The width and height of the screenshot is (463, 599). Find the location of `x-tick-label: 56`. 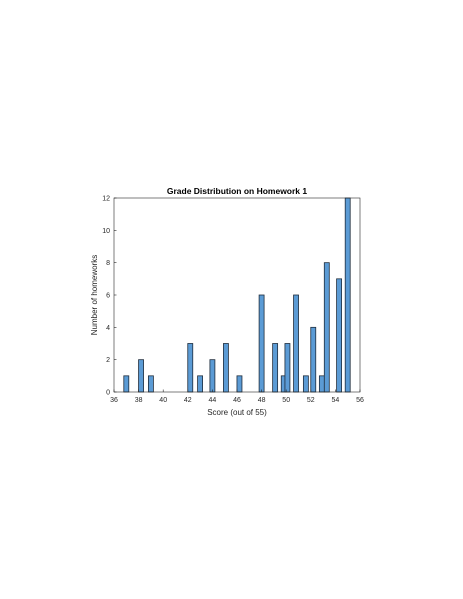

x-tick-label: 56 is located at coordinates (360, 400).